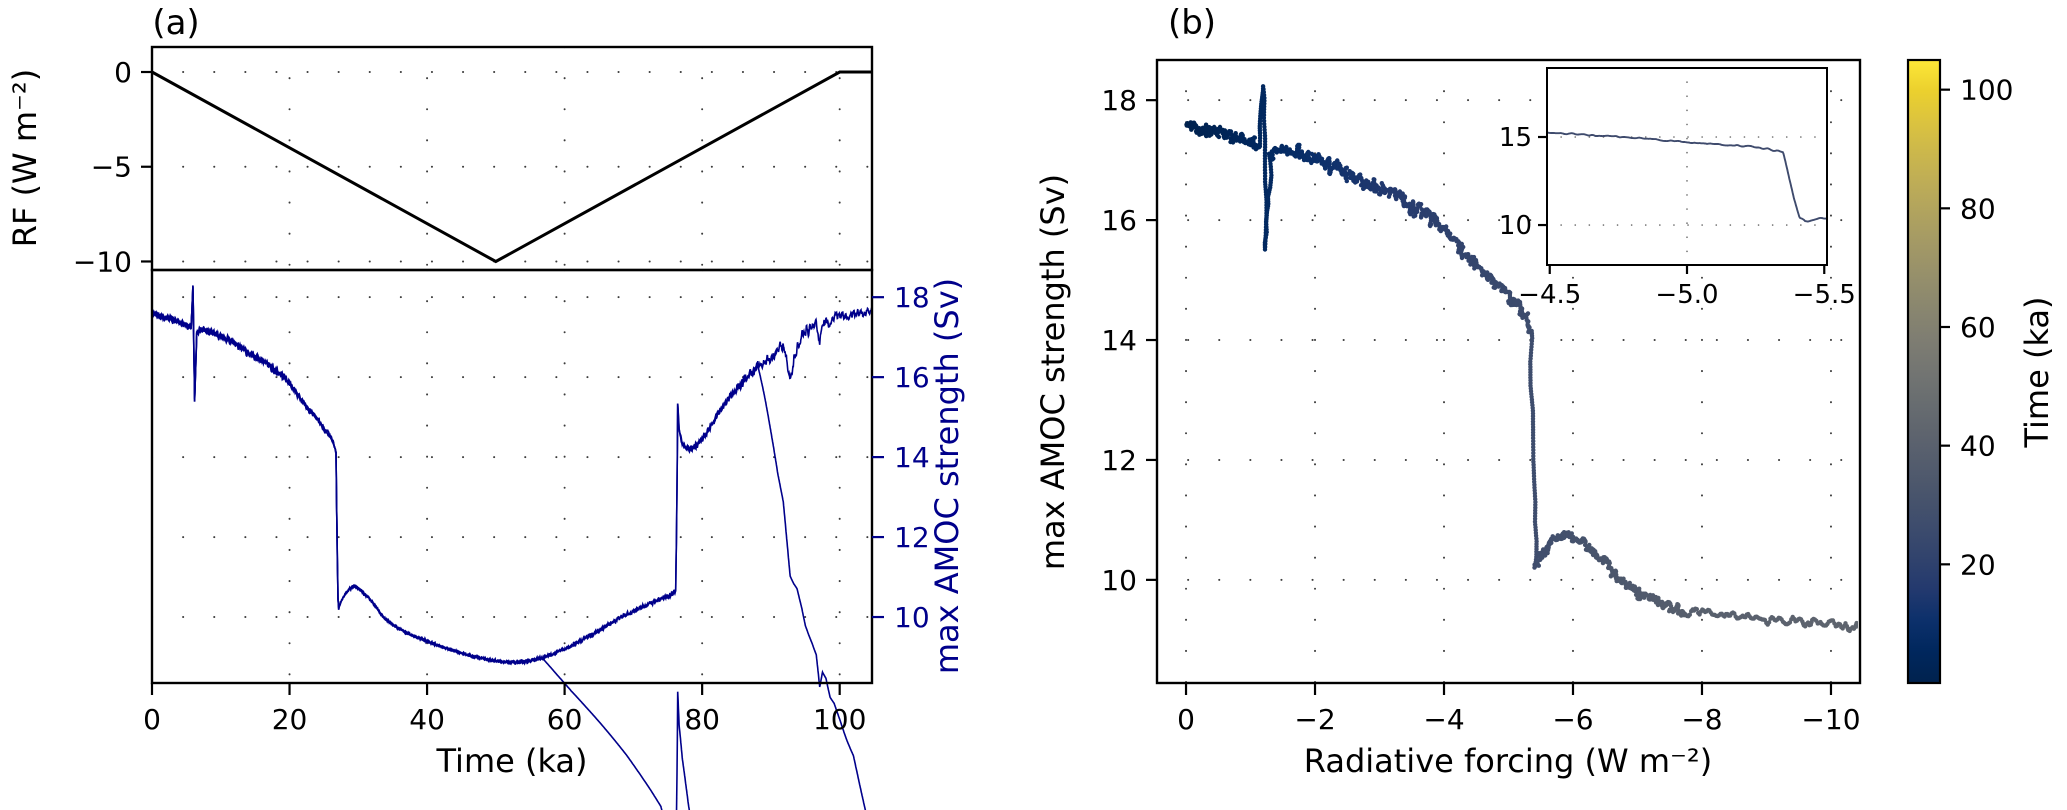 Image resolution: width=2067 pixels, height=810 pixels. What do you see at coordinates (1824, 295) in the screenshot?
I see `inset-tick-label: −5.5` at bounding box center [1824, 295].